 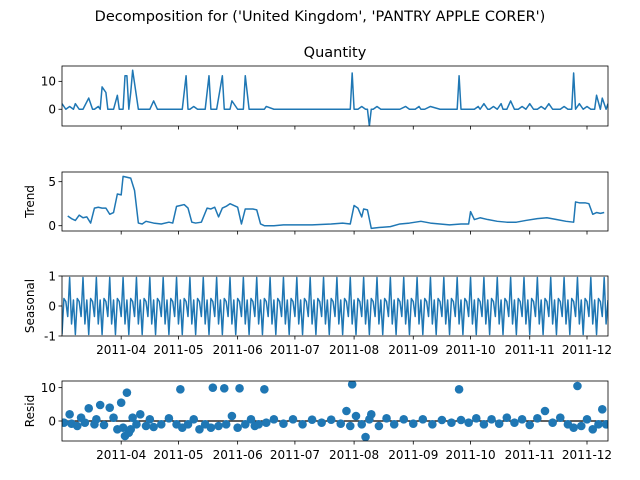 I want to click on ytick-label-trend: 5, so click(x=52, y=182).